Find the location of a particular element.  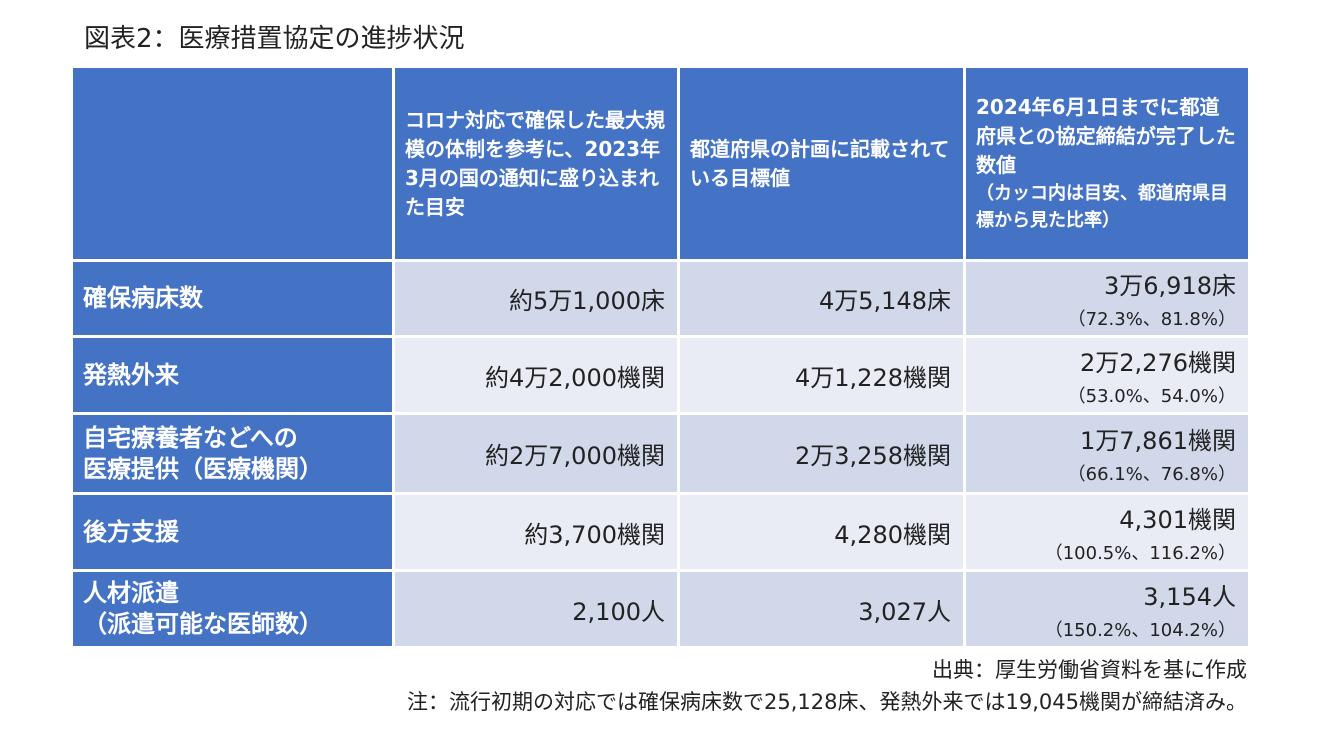

header-note: （カッコ内は目安、都道府県目標から見た比率） is located at coordinates (1102, 207).